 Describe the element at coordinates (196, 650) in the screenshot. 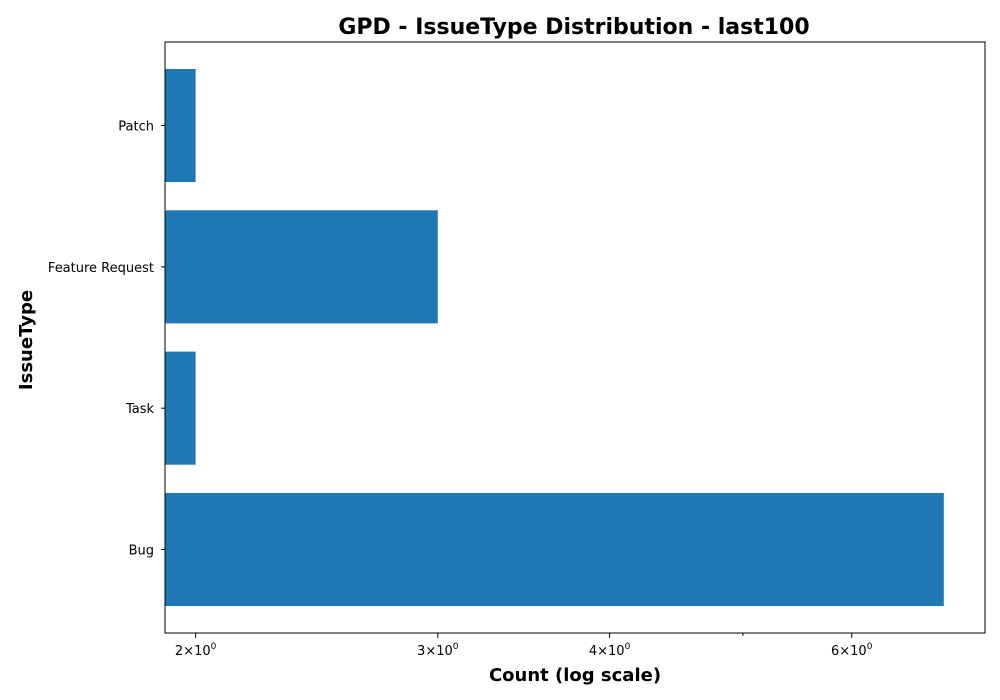

I see `x-tick-label: 2×100` at that location.